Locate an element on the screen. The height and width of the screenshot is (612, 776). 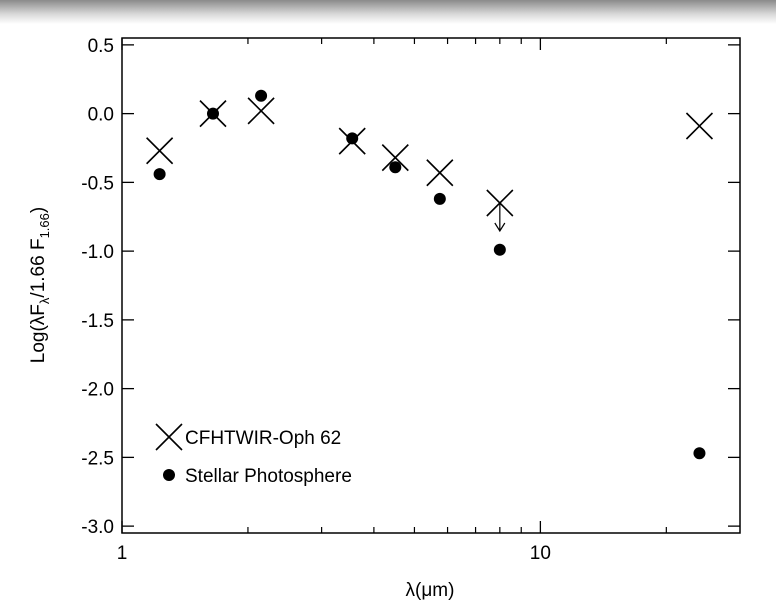
y-label-part: Log(λF is located at coordinates (38, 333).